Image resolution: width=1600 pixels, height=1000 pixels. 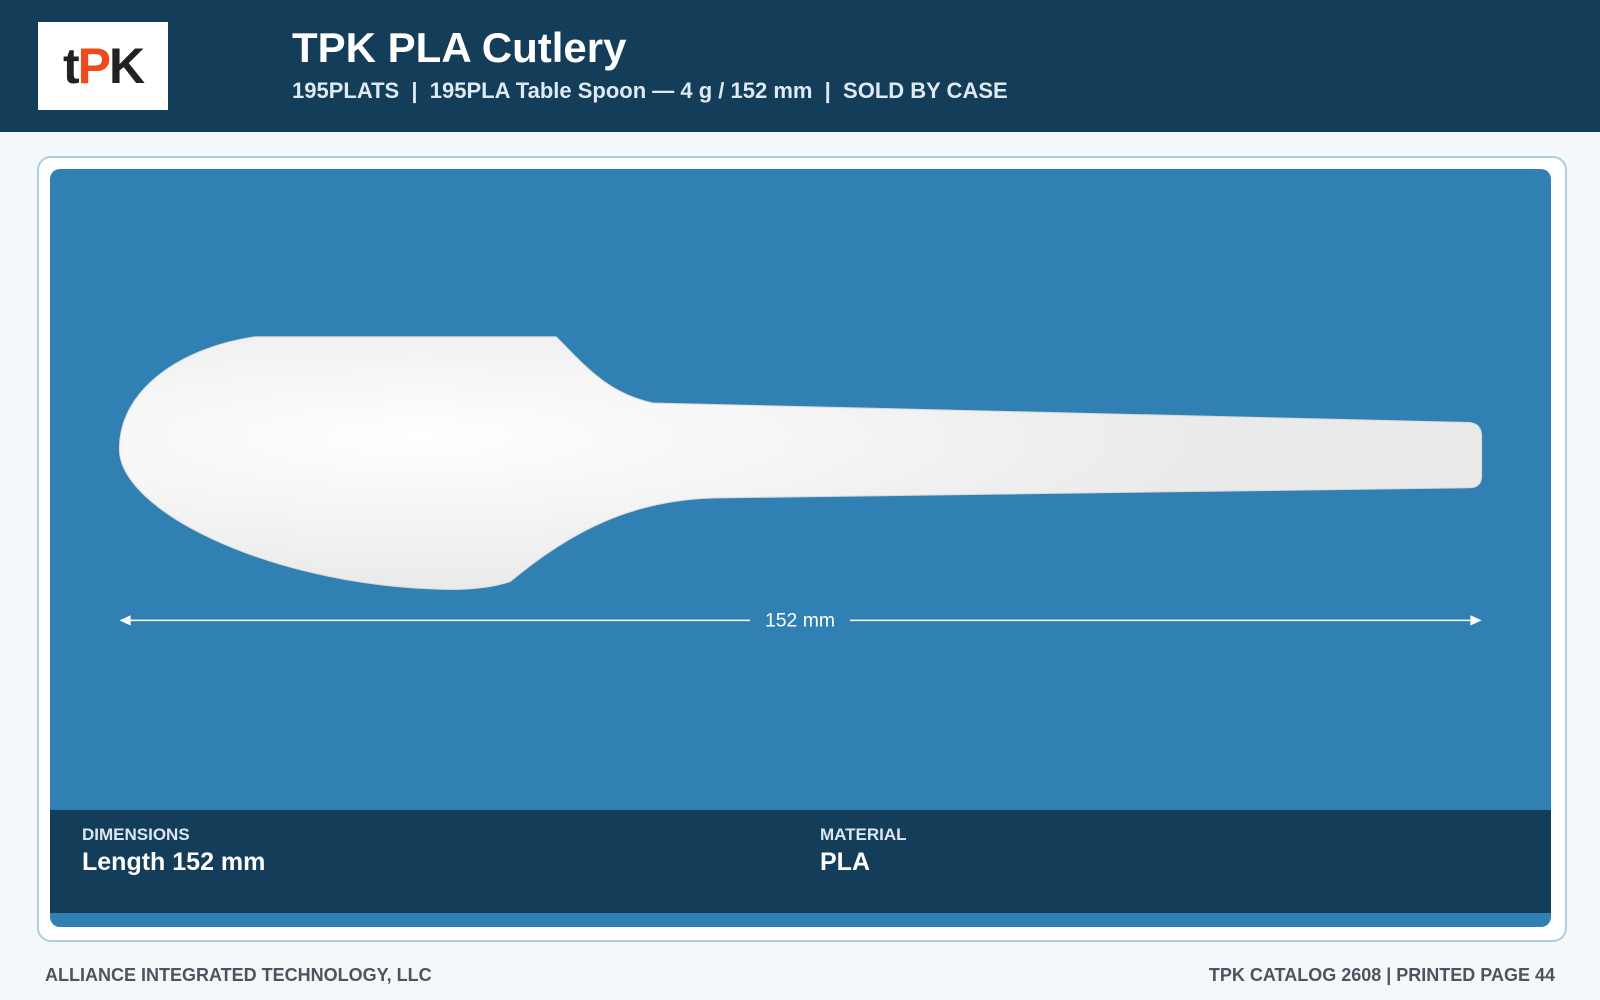 What do you see at coordinates (459, 47) in the screenshot?
I see `title: TPK PLA Cutlery` at bounding box center [459, 47].